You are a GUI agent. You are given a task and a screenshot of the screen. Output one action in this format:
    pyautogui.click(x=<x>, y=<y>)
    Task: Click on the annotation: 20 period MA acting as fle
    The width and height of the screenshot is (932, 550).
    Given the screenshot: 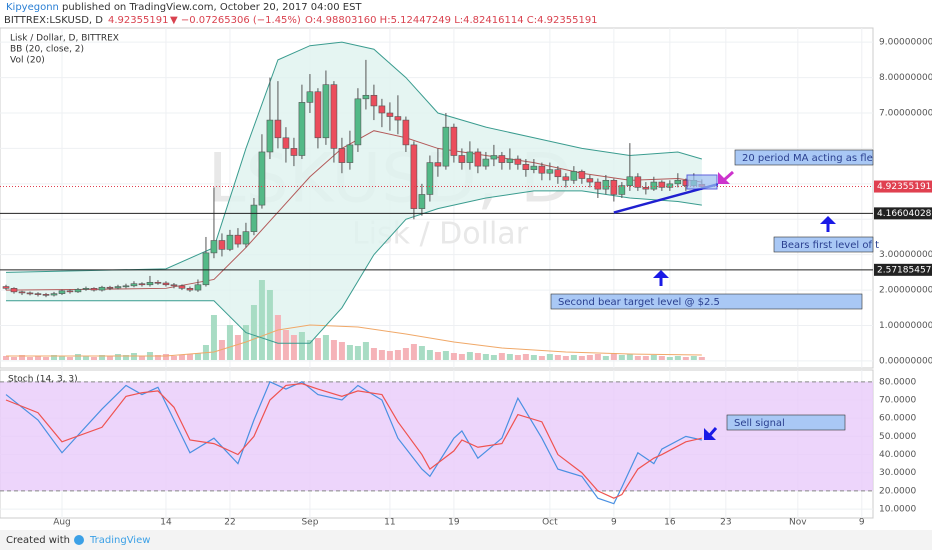 What is the action you would take?
    pyautogui.click(x=807, y=158)
    